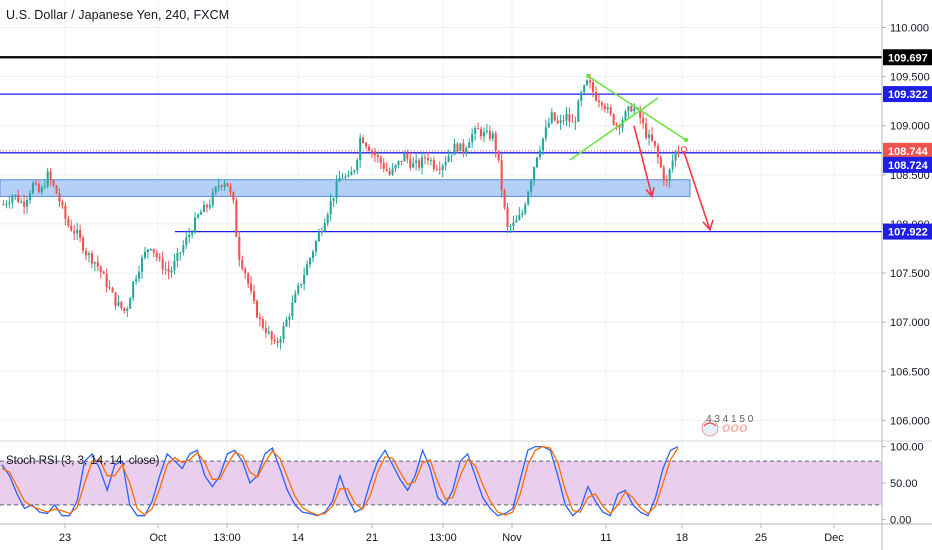 The height and width of the screenshot is (550, 932). I want to click on triangle-top-line, so click(637, 108).